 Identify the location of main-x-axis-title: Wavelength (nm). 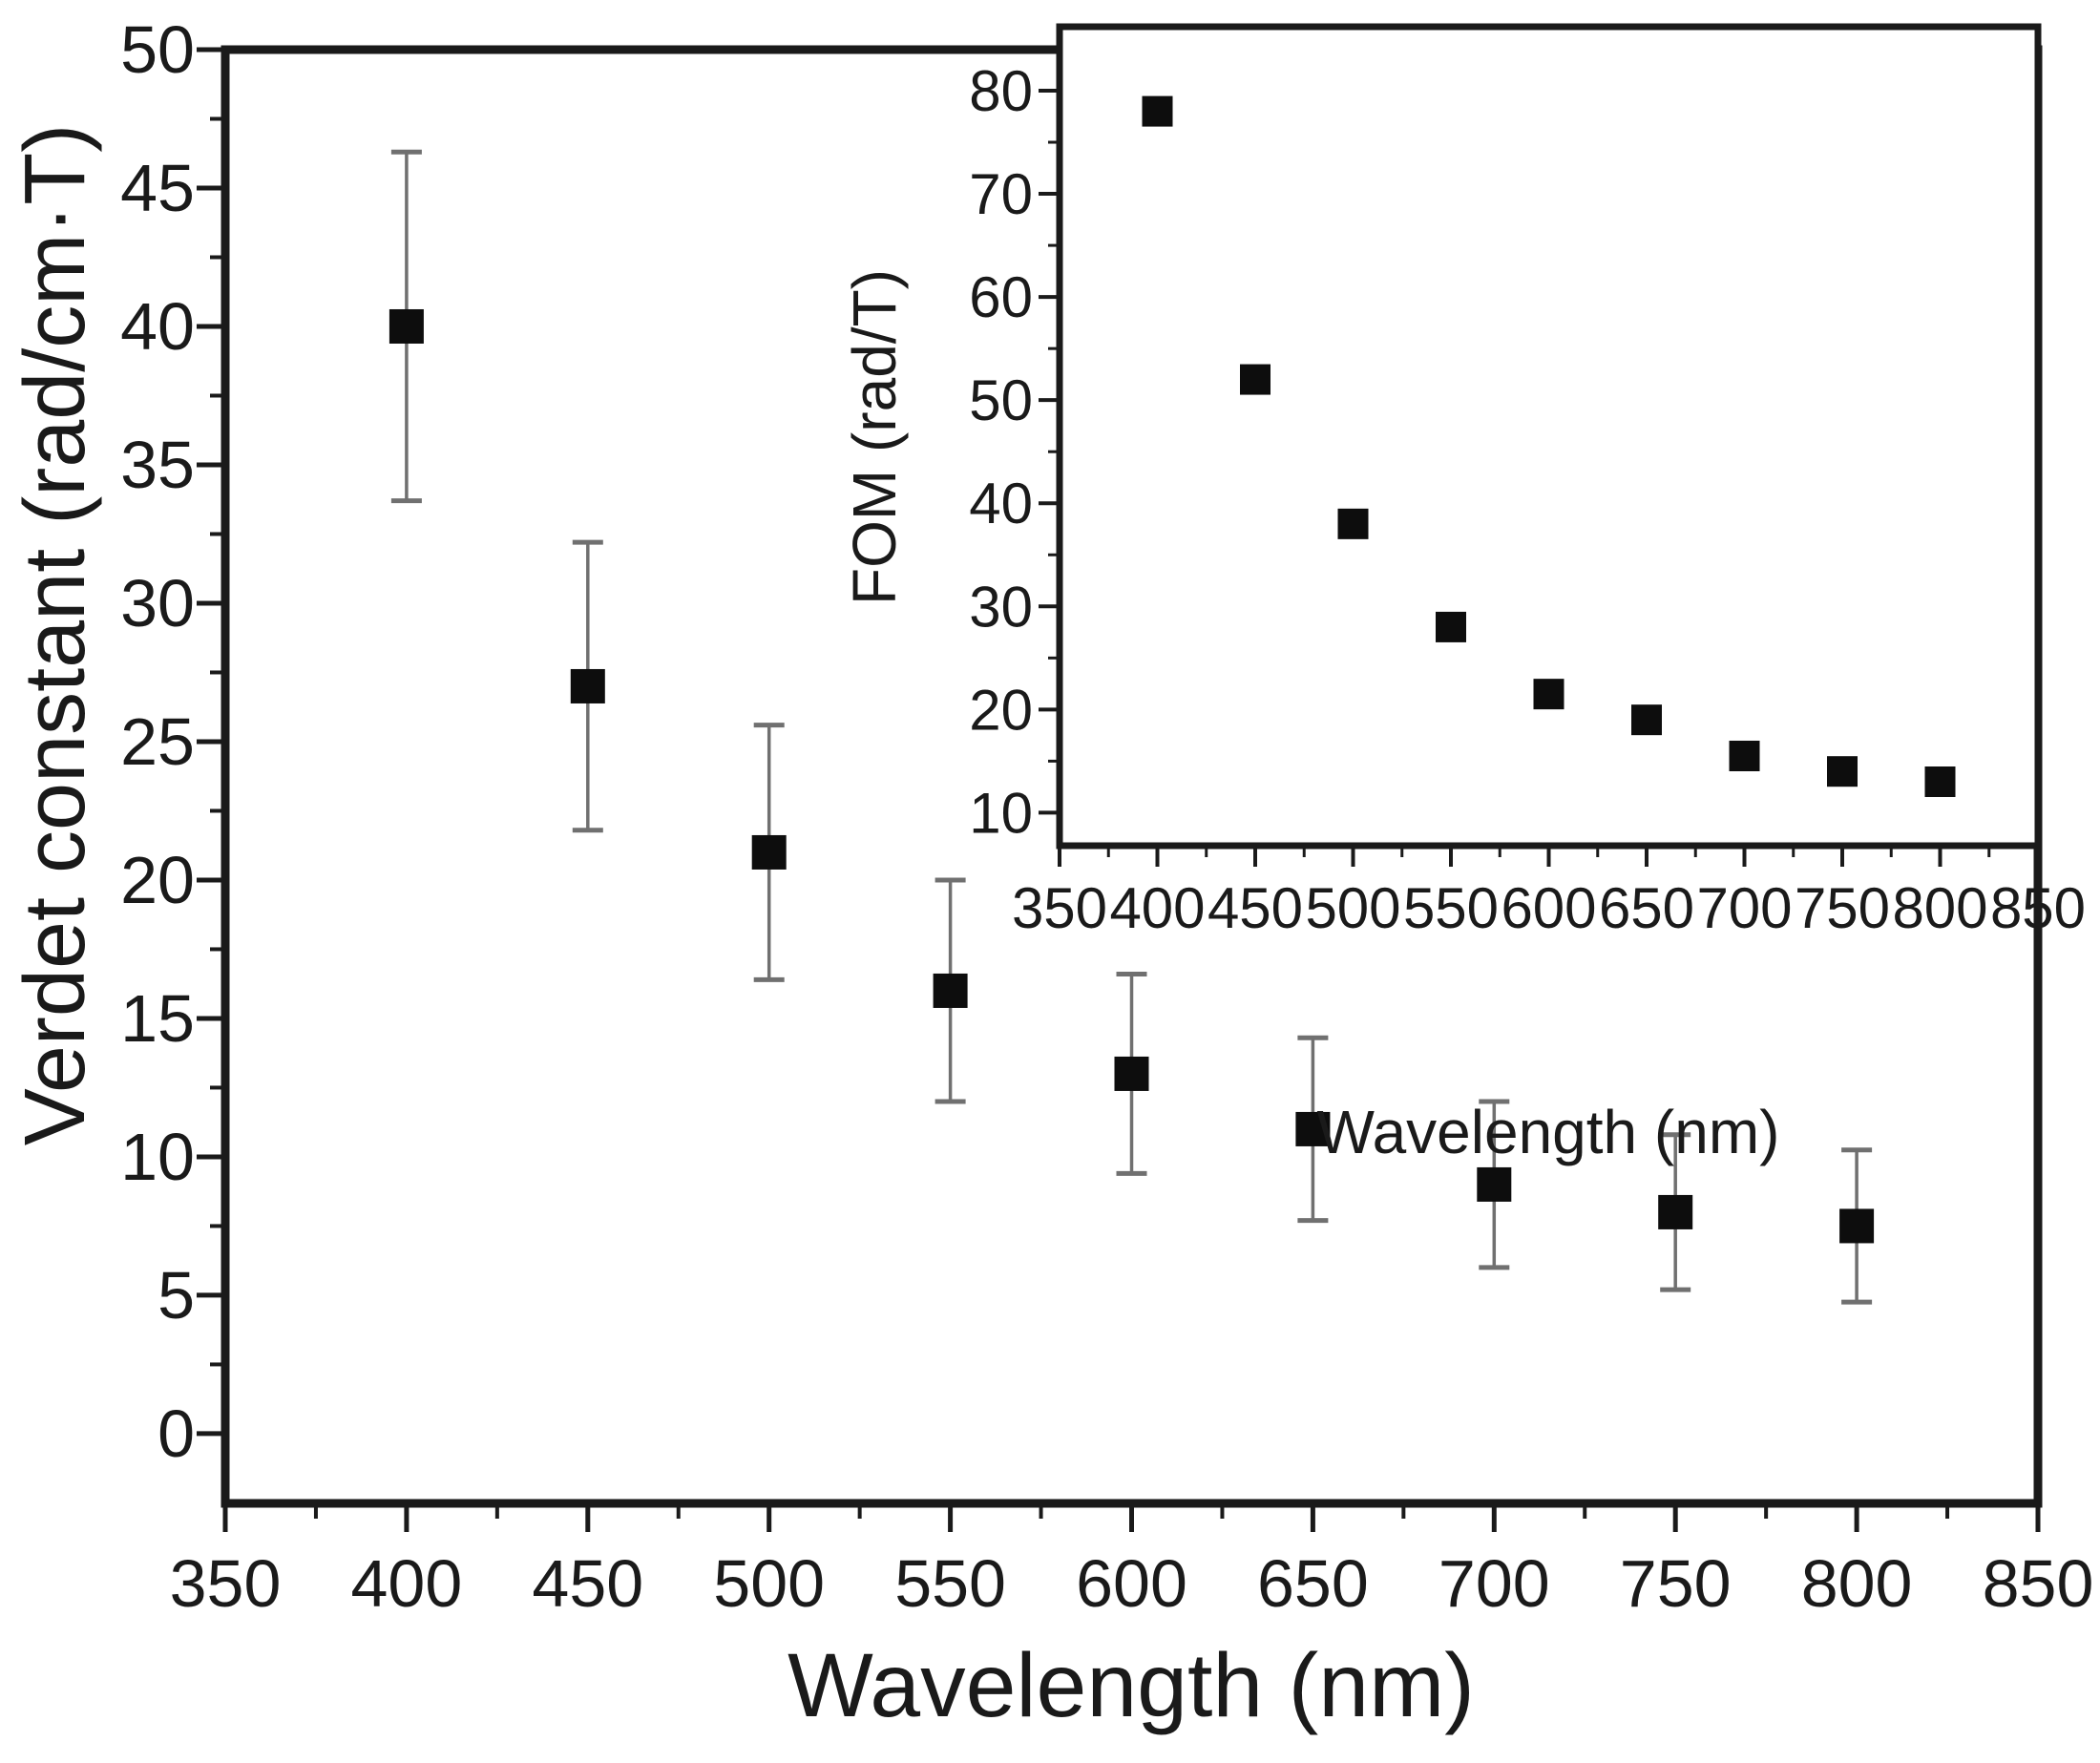
(1132, 1686).